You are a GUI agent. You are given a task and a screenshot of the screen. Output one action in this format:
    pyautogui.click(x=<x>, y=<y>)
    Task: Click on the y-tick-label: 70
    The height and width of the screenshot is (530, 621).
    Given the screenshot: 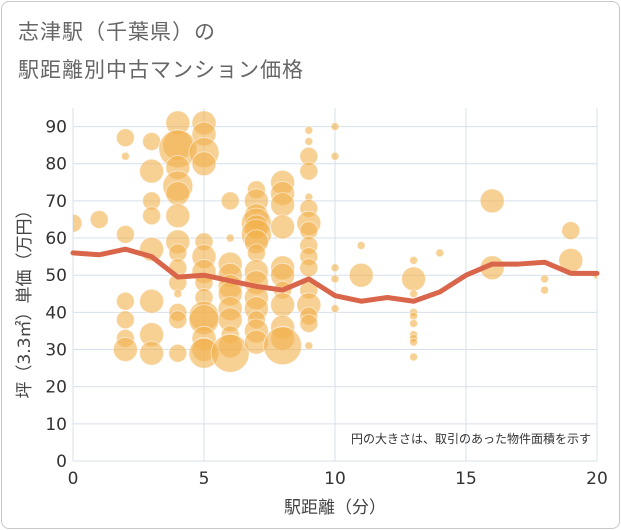 What is the action you would take?
    pyautogui.click(x=56, y=202)
    